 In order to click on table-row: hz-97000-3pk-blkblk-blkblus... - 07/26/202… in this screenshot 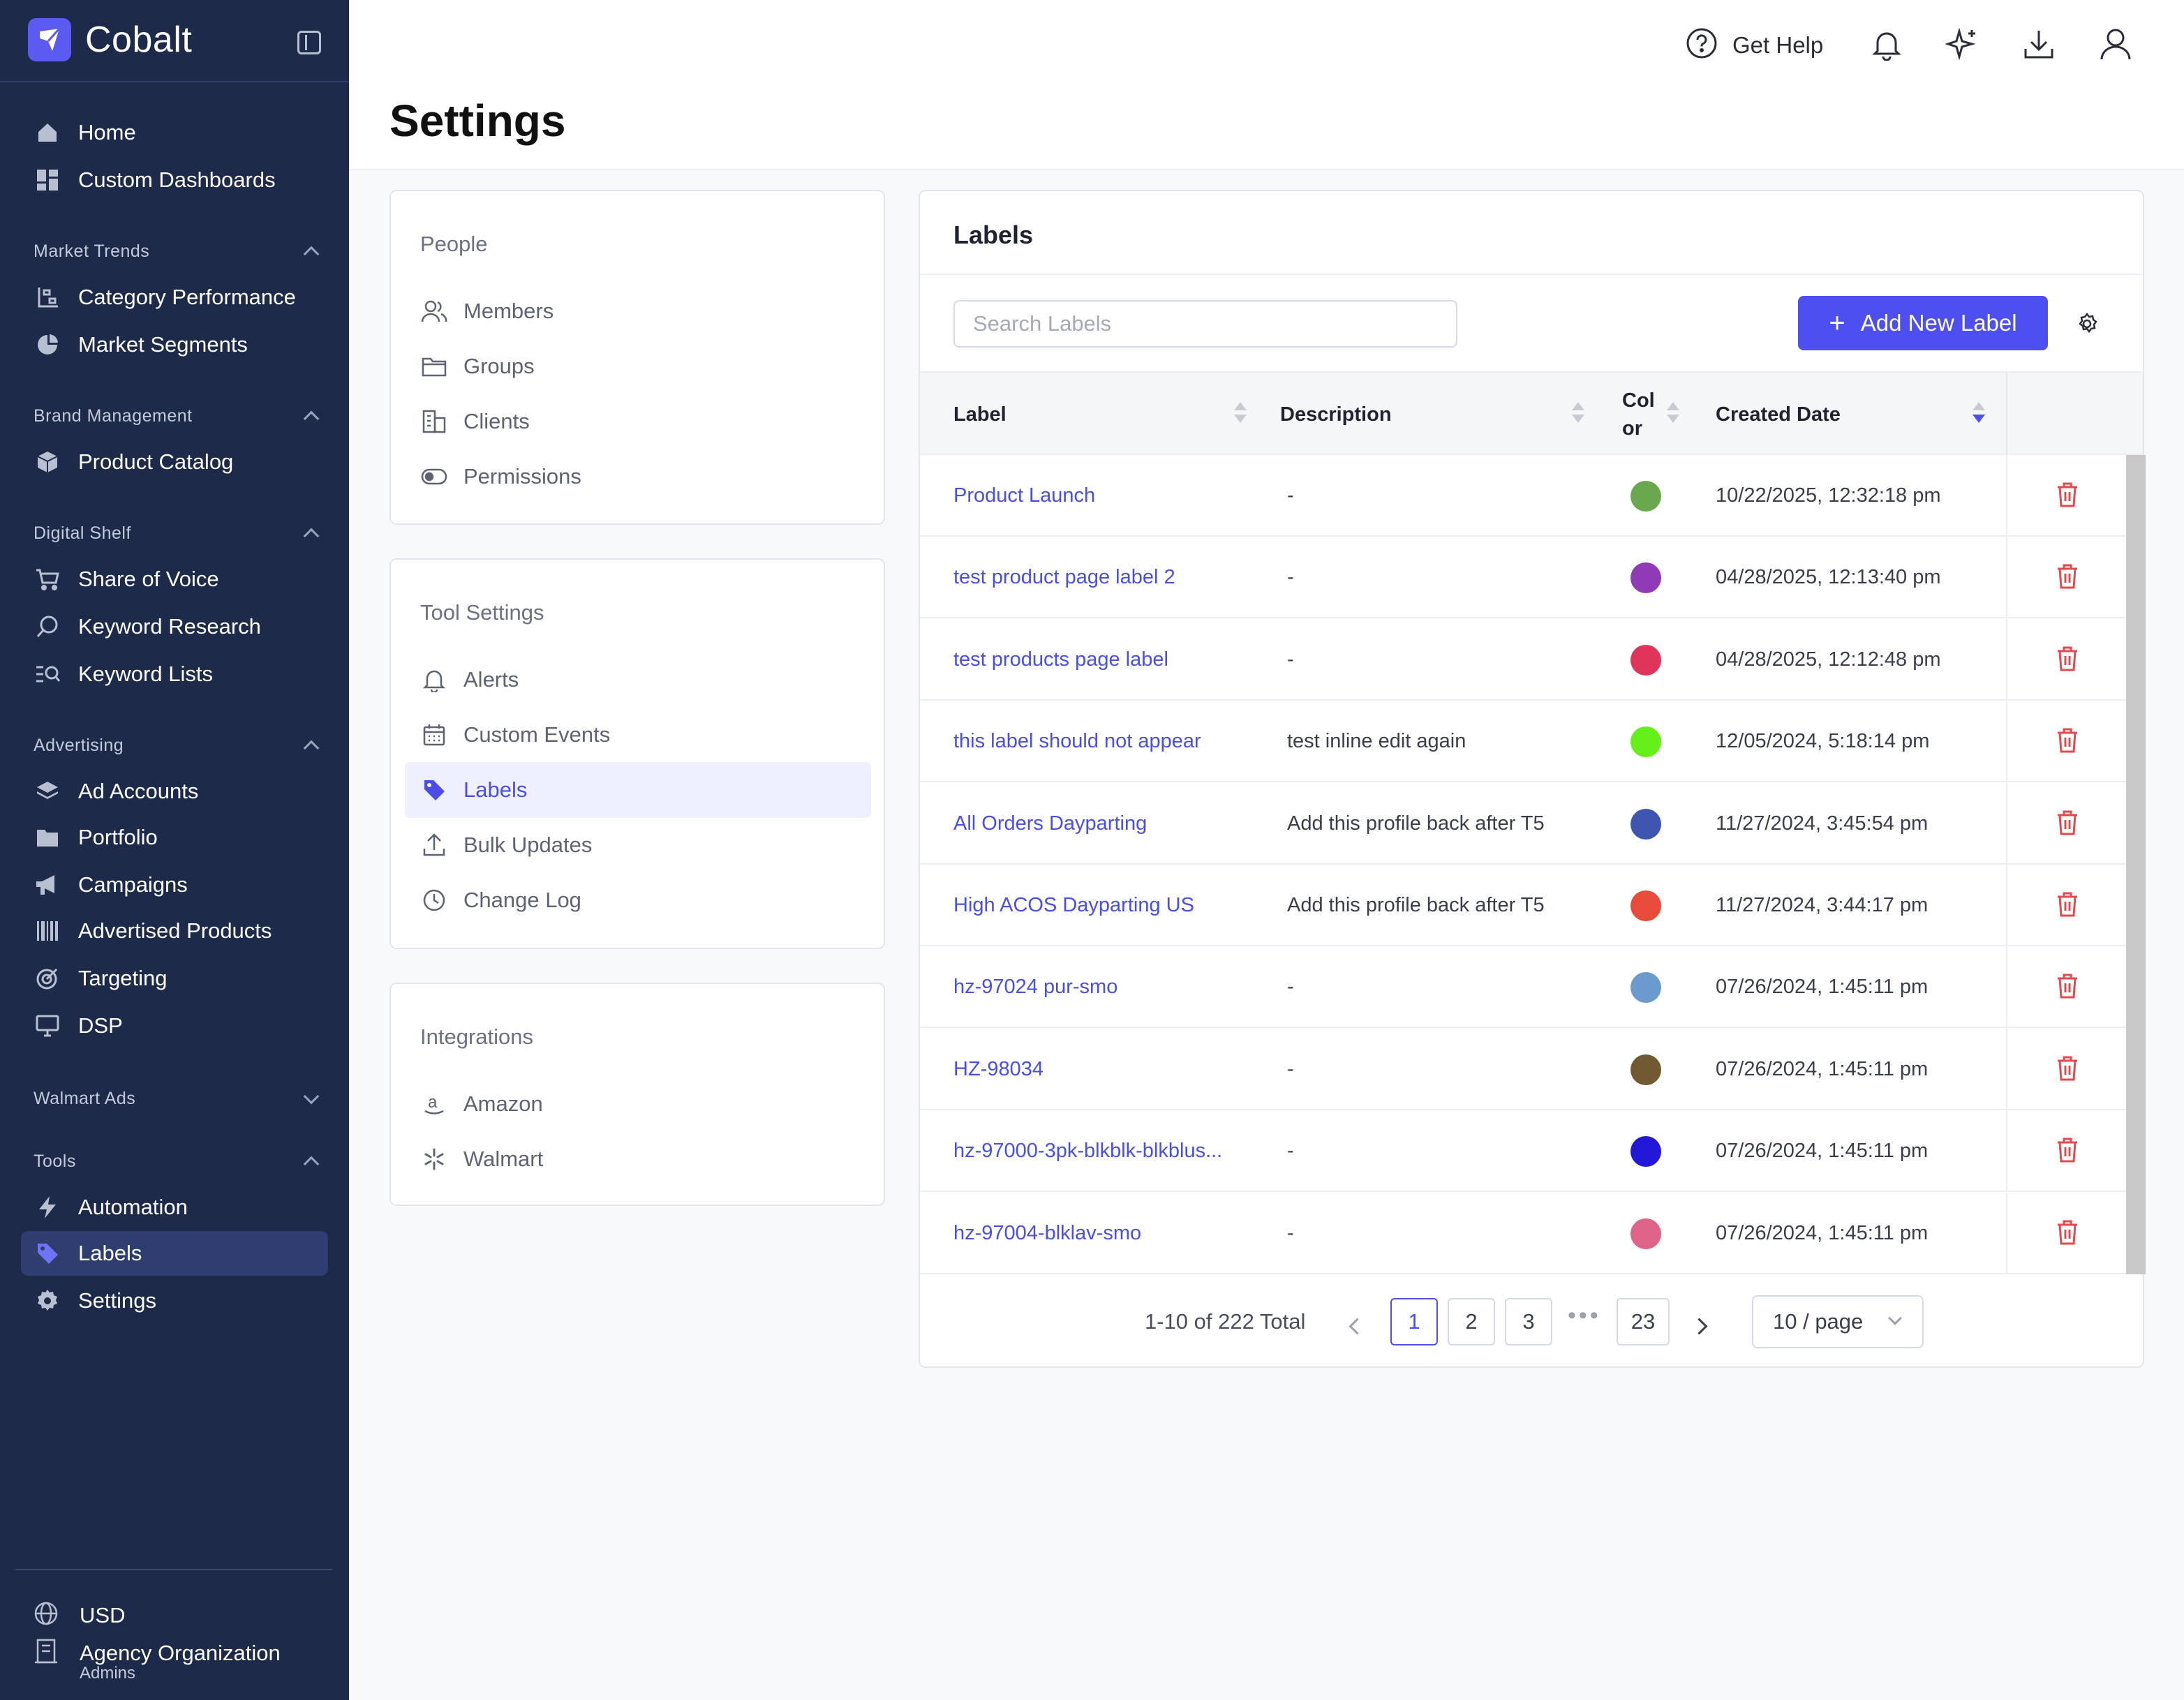, I will do `click(1523, 1151)`.